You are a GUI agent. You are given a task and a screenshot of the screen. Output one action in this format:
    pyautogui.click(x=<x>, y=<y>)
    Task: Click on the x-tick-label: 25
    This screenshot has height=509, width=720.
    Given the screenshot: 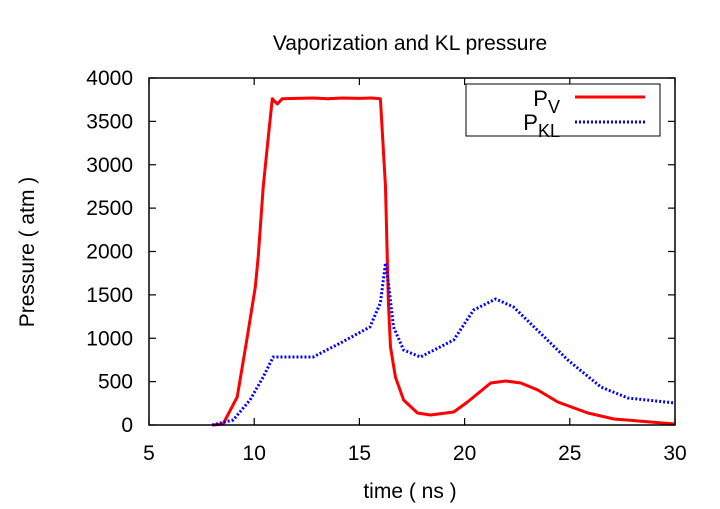 What is the action you would take?
    pyautogui.click(x=569, y=453)
    